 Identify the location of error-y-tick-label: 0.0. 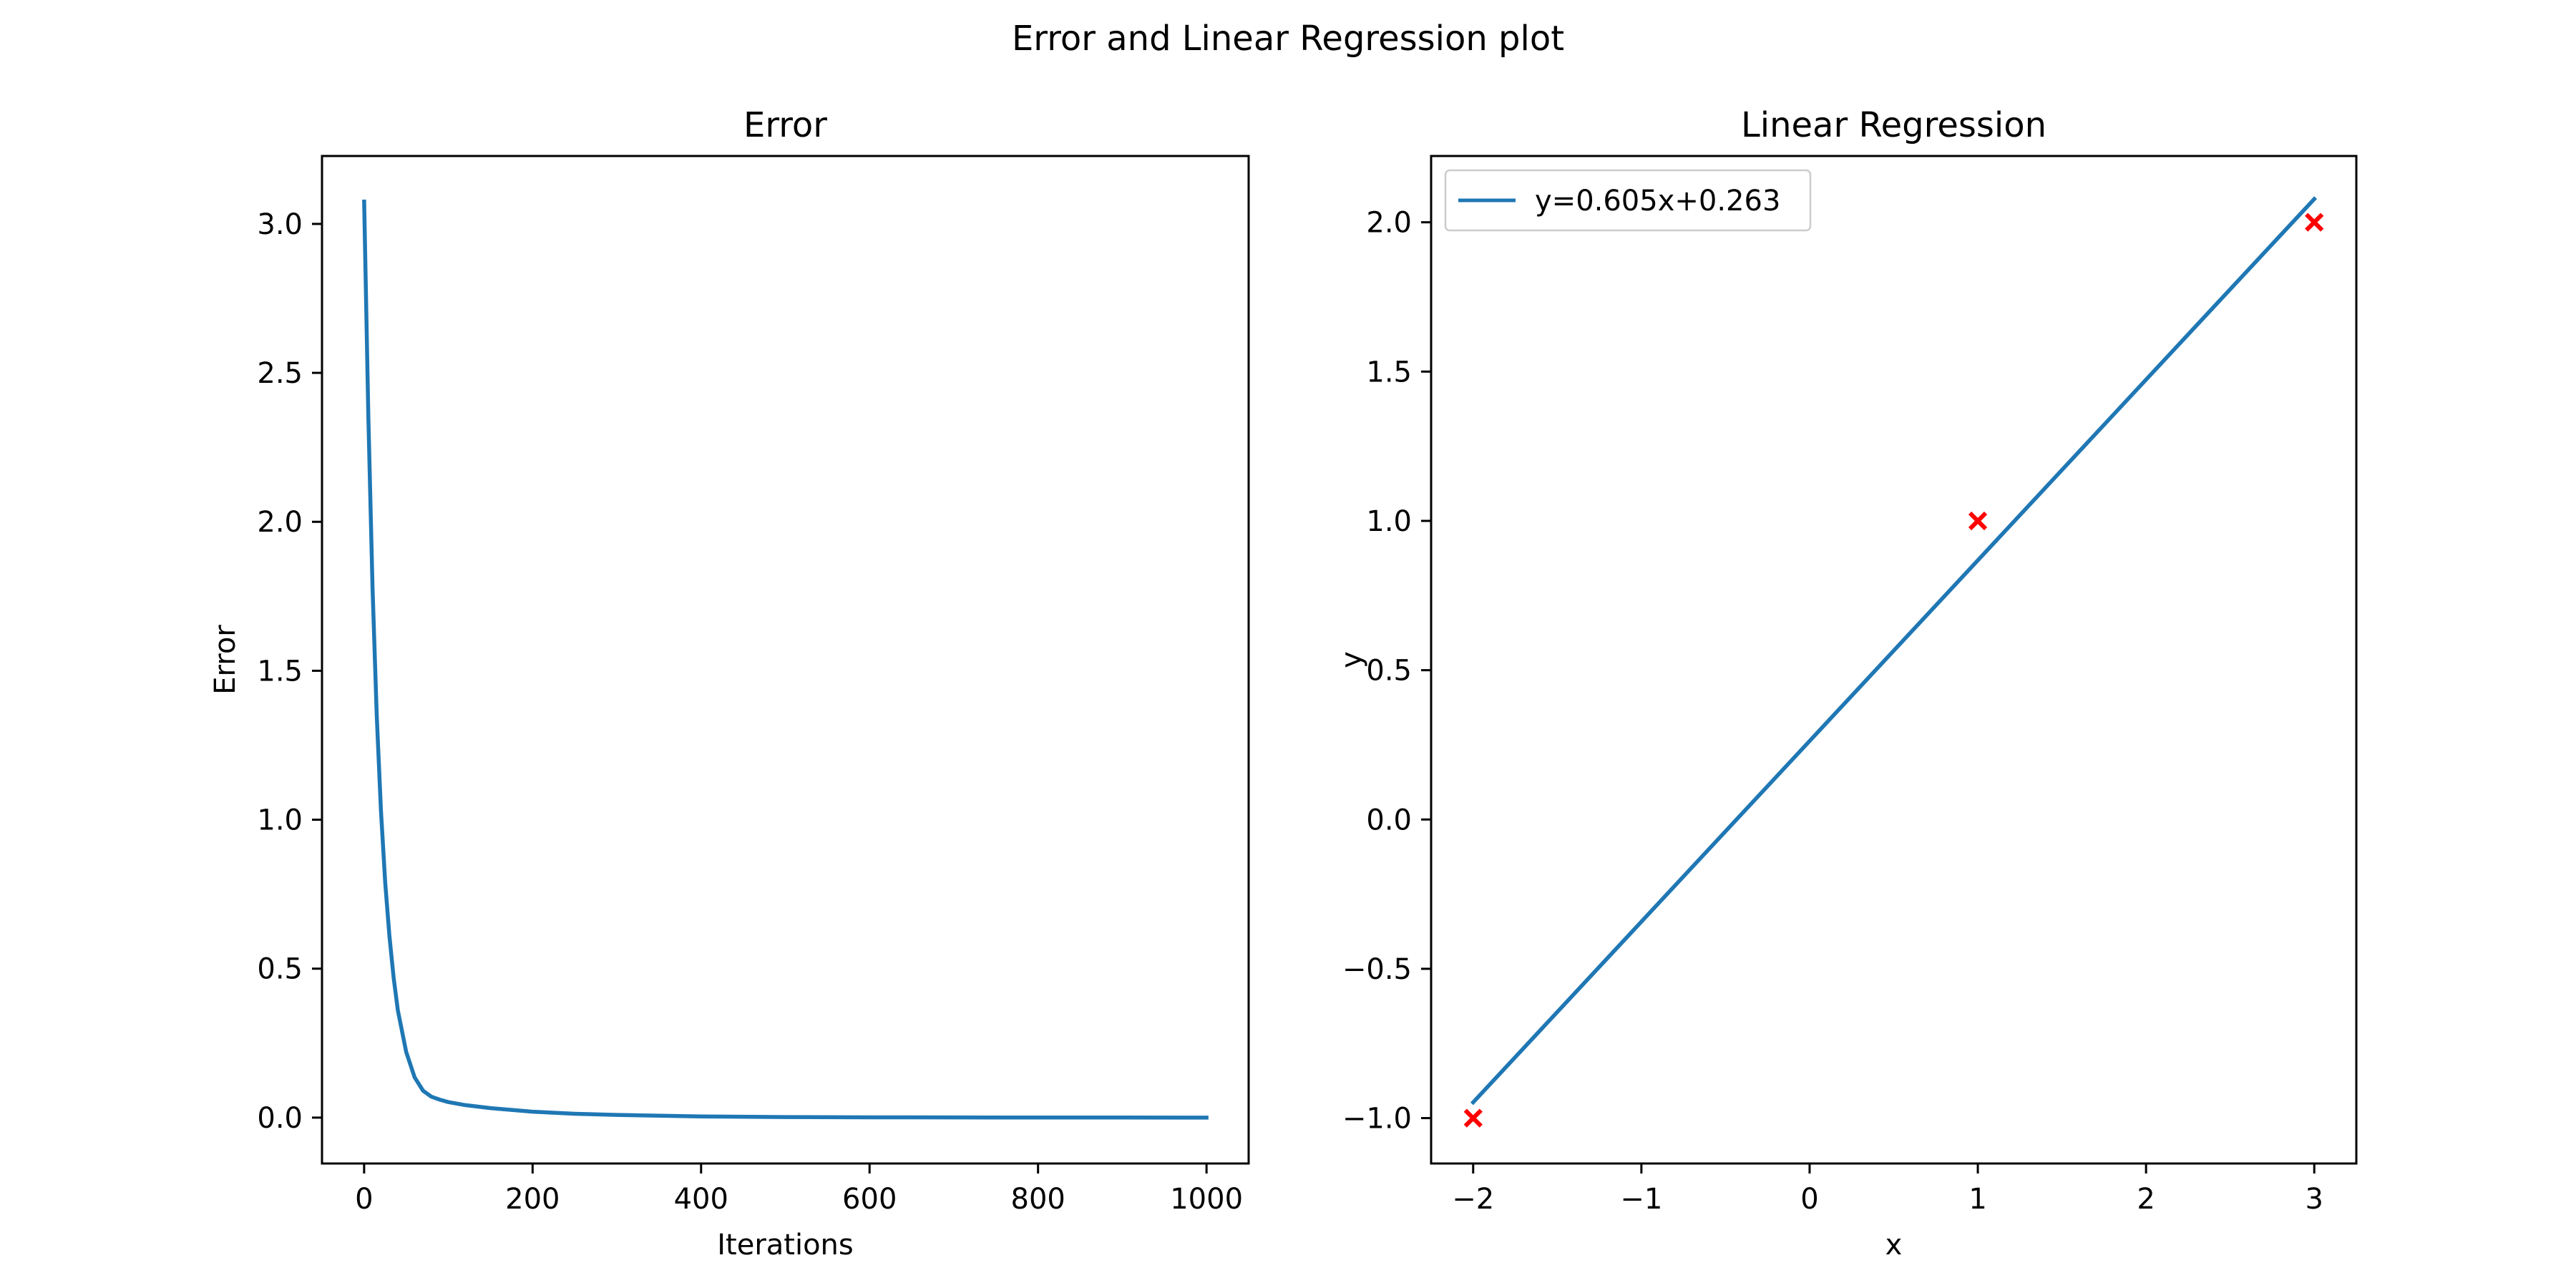
(280, 1118).